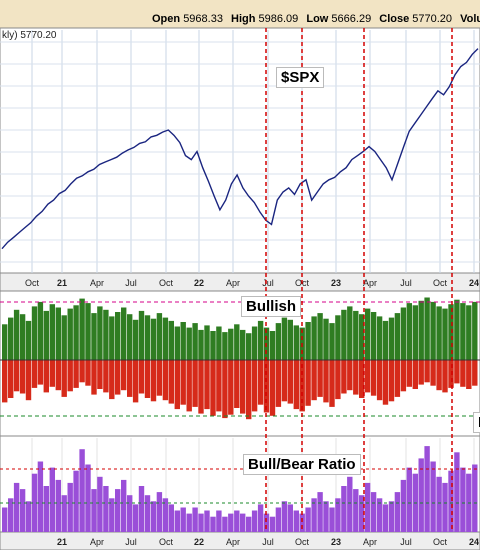  What do you see at coordinates (233, 283) in the screenshot?
I see `price-x-tick-label: Apr` at bounding box center [233, 283].